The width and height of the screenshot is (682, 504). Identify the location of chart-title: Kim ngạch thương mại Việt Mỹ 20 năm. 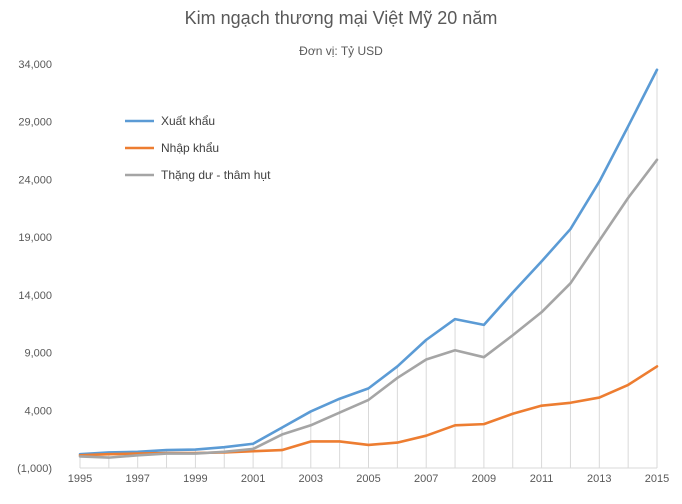
(341, 18).